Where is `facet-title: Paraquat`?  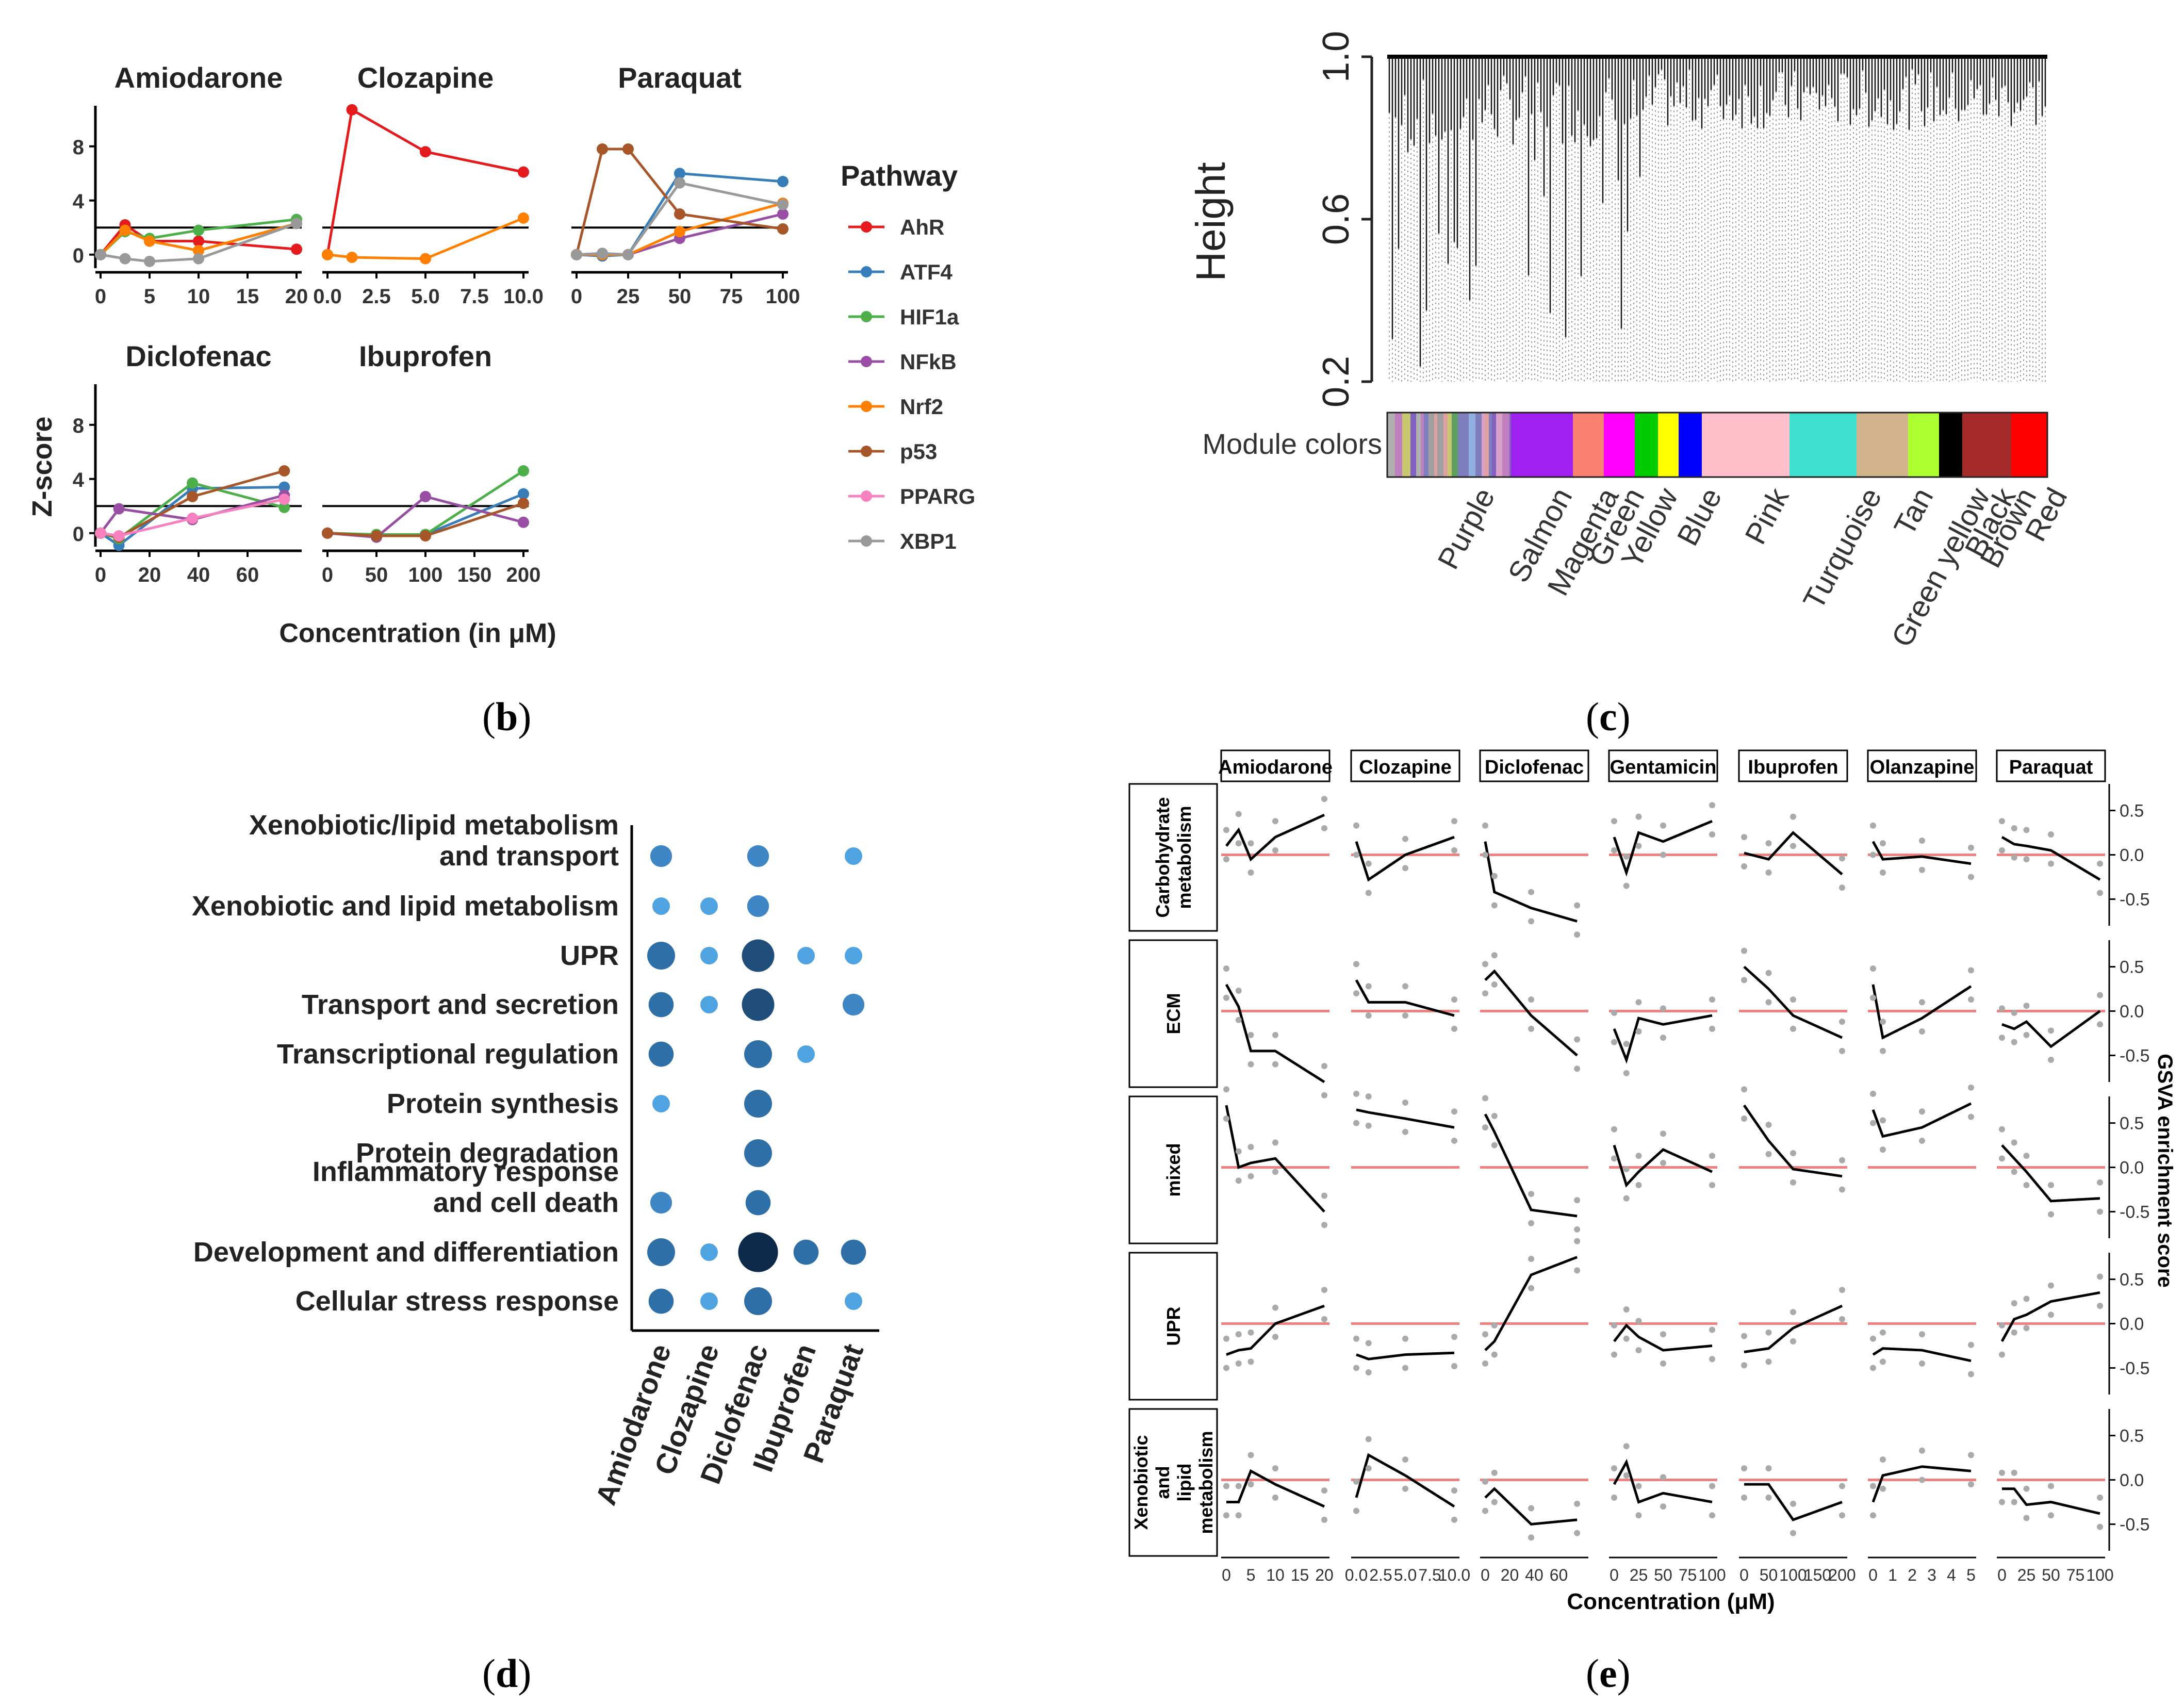 facet-title: Paraquat is located at coordinates (680, 78).